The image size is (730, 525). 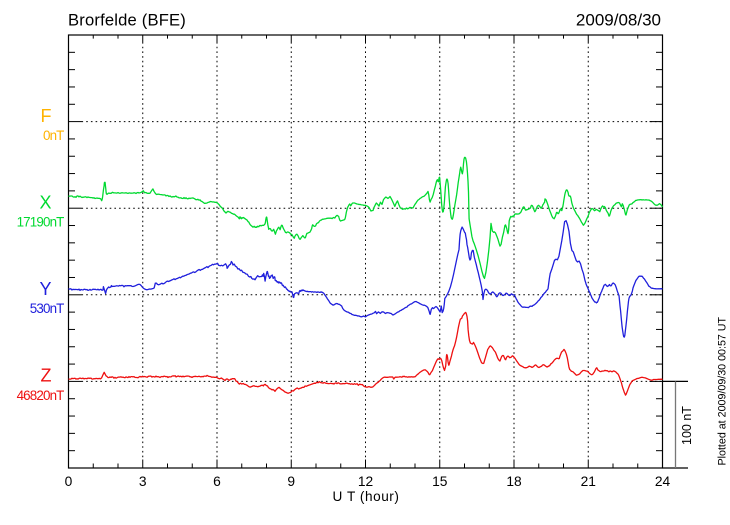 I want to click on svg-text: 46820nT, so click(x=41, y=395).